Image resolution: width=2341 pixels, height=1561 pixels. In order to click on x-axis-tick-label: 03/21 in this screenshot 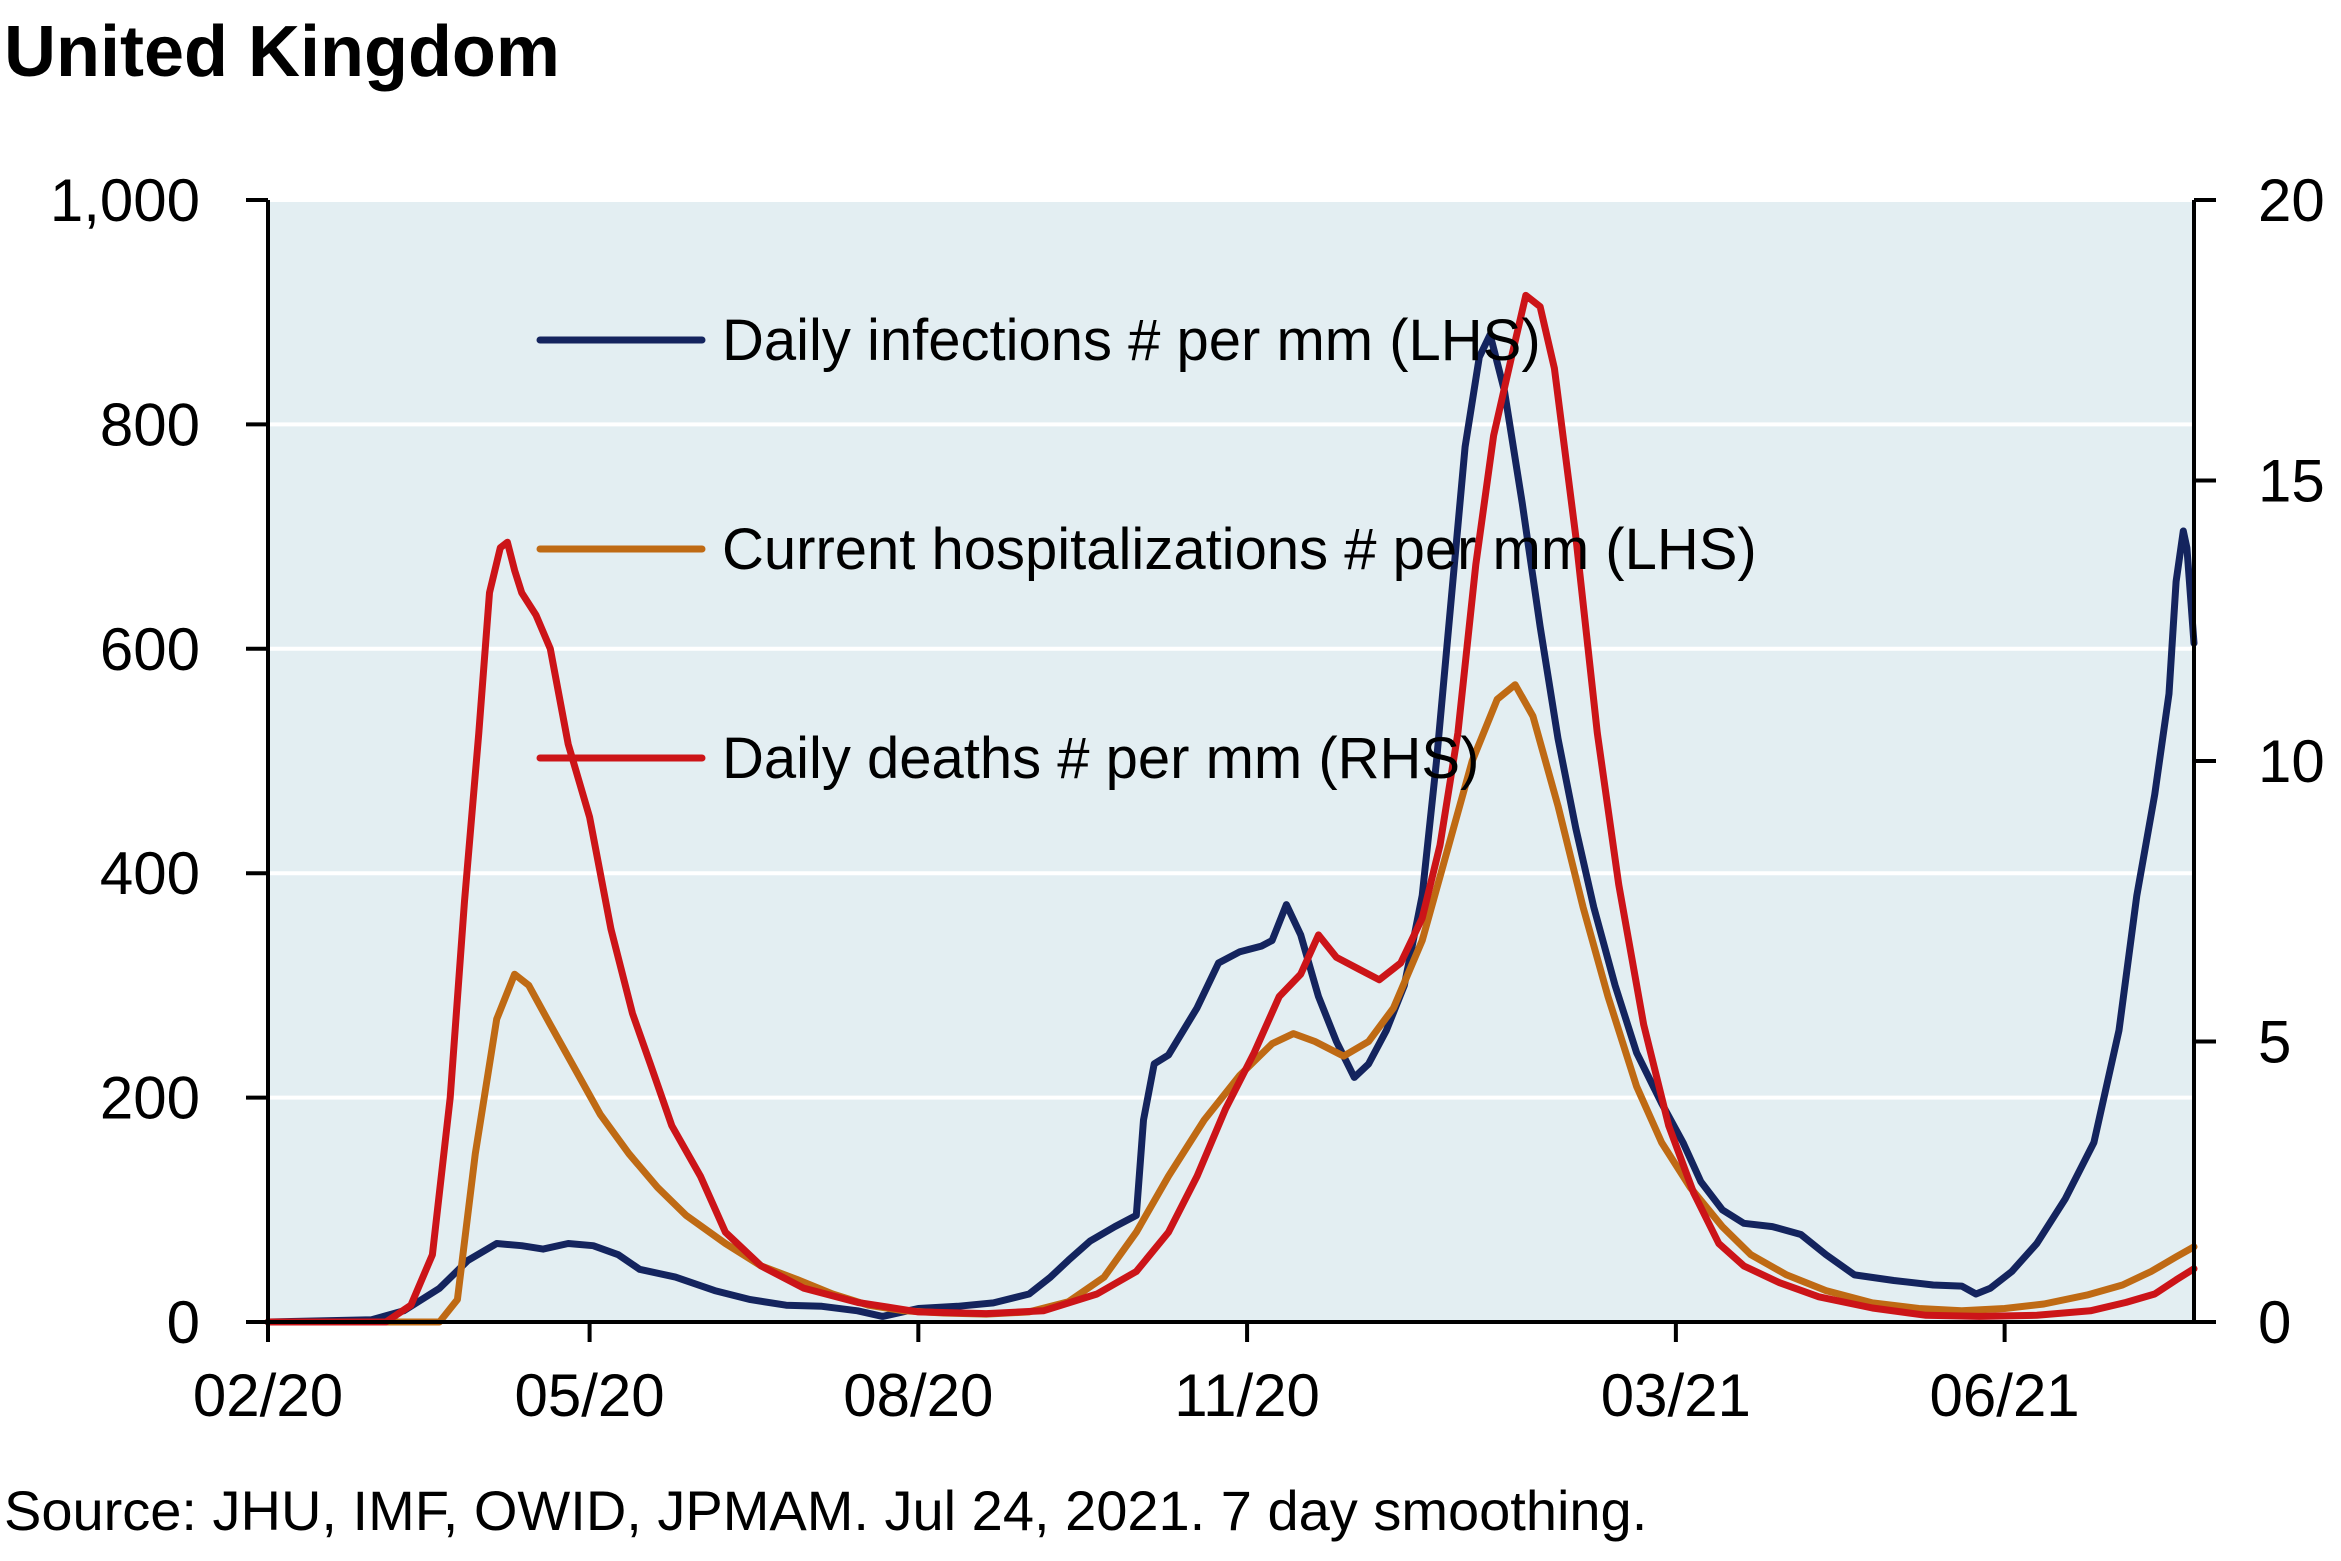, I will do `click(1676, 1395)`.